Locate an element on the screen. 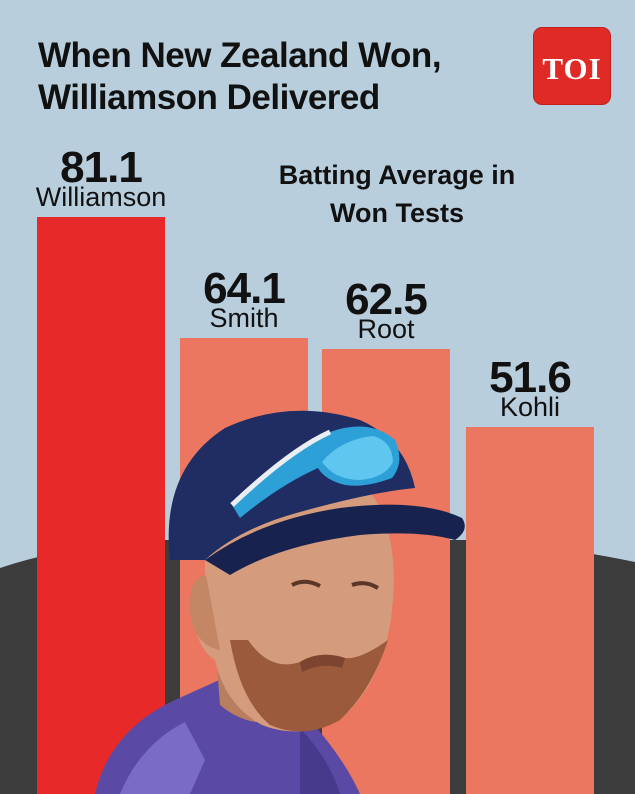 The image size is (635, 794). bar-kohli is located at coordinates (530, 610).